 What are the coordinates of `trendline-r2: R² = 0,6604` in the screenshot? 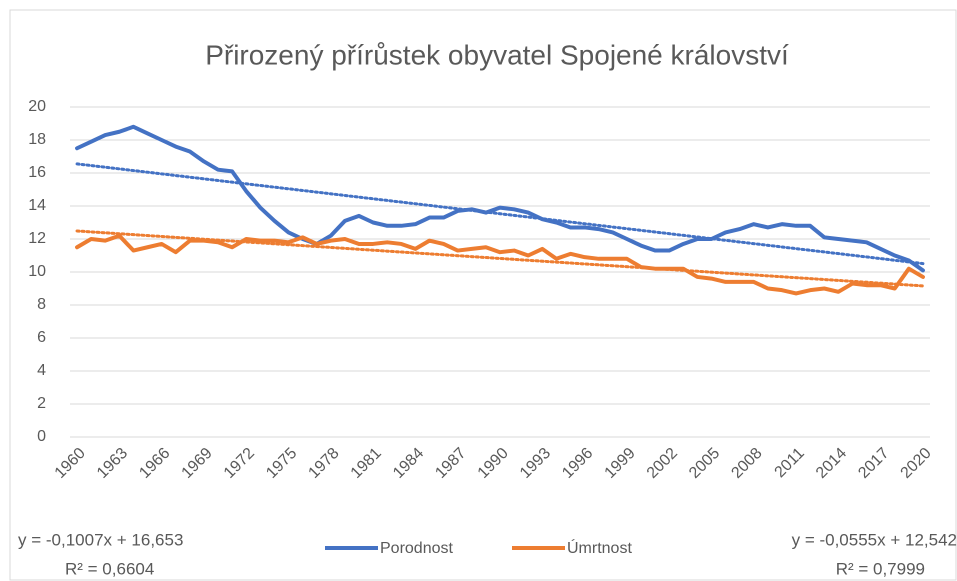 It's located at (109, 568).